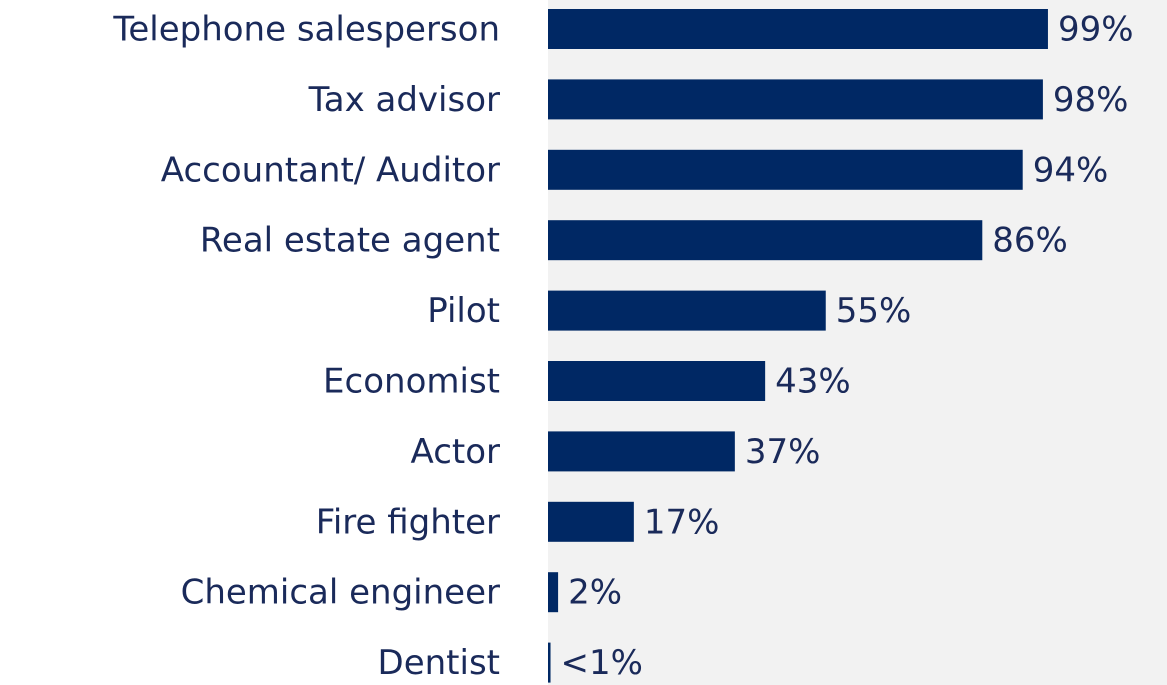 Image resolution: width=1167 pixels, height=685 pixels. Describe the element at coordinates (1071, 170) in the screenshot. I see `value-label: 94%` at that location.